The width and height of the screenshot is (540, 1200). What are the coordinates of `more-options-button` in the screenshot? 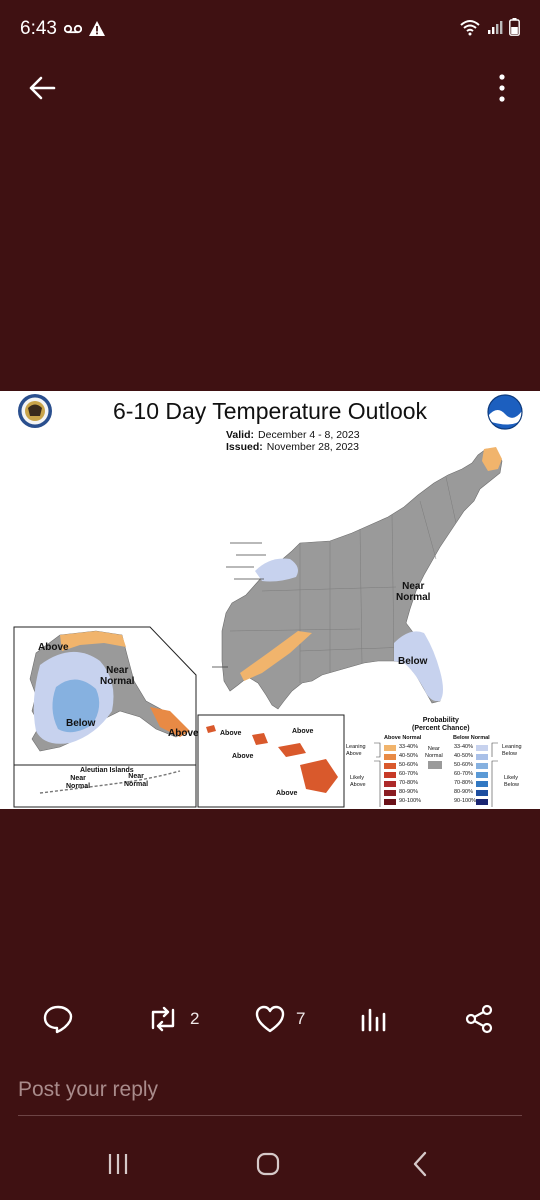 It's located at (502, 88).